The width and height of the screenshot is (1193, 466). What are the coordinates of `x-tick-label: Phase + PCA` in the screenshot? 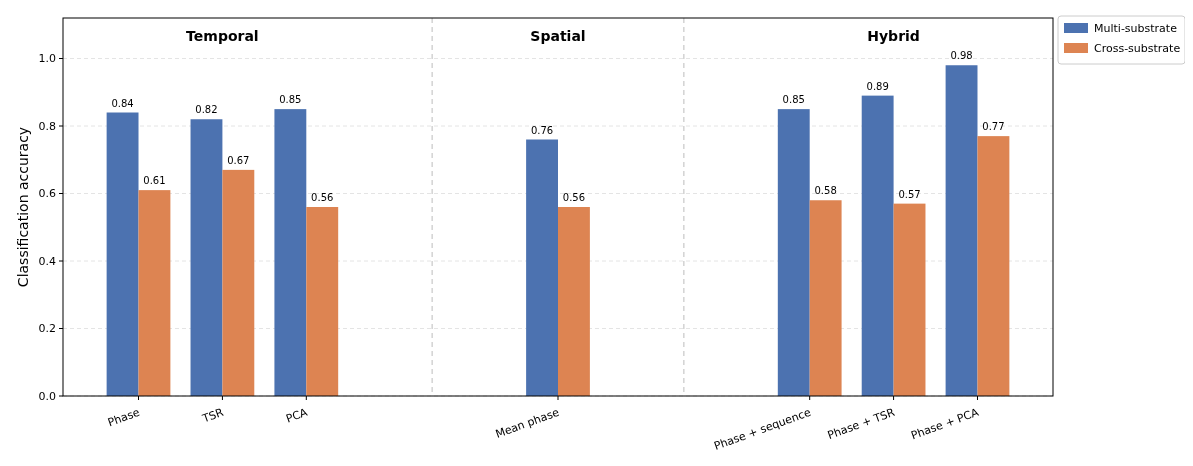 It's located at (945, 424).